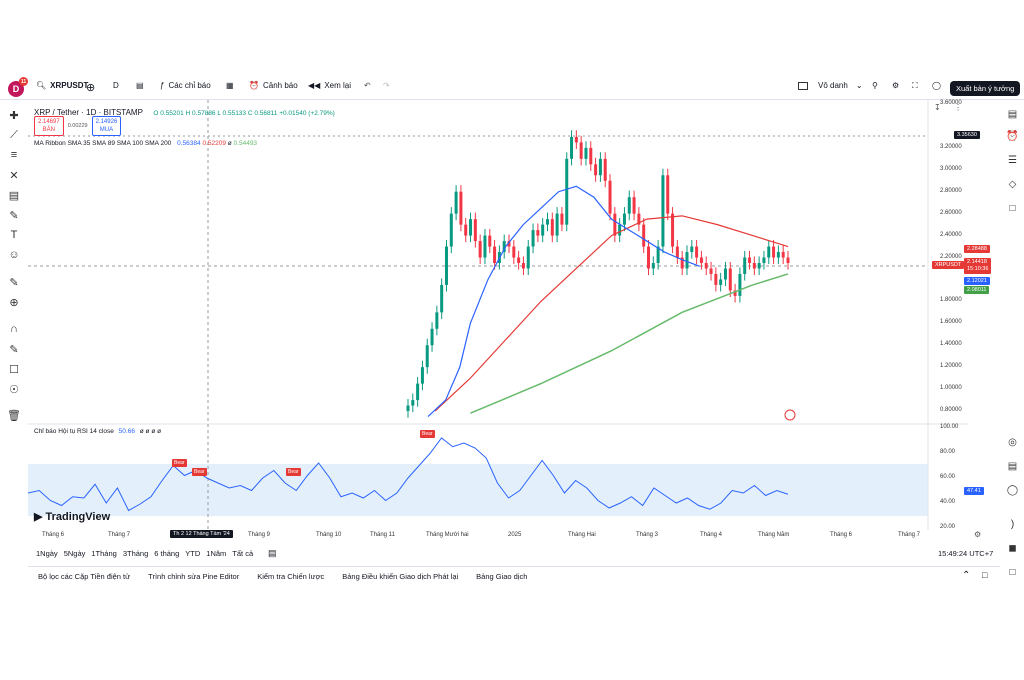 The width and height of the screenshot is (1024, 680). What do you see at coordinates (14, 195) in the screenshot?
I see `fib-retracement-icon: ▤` at bounding box center [14, 195].